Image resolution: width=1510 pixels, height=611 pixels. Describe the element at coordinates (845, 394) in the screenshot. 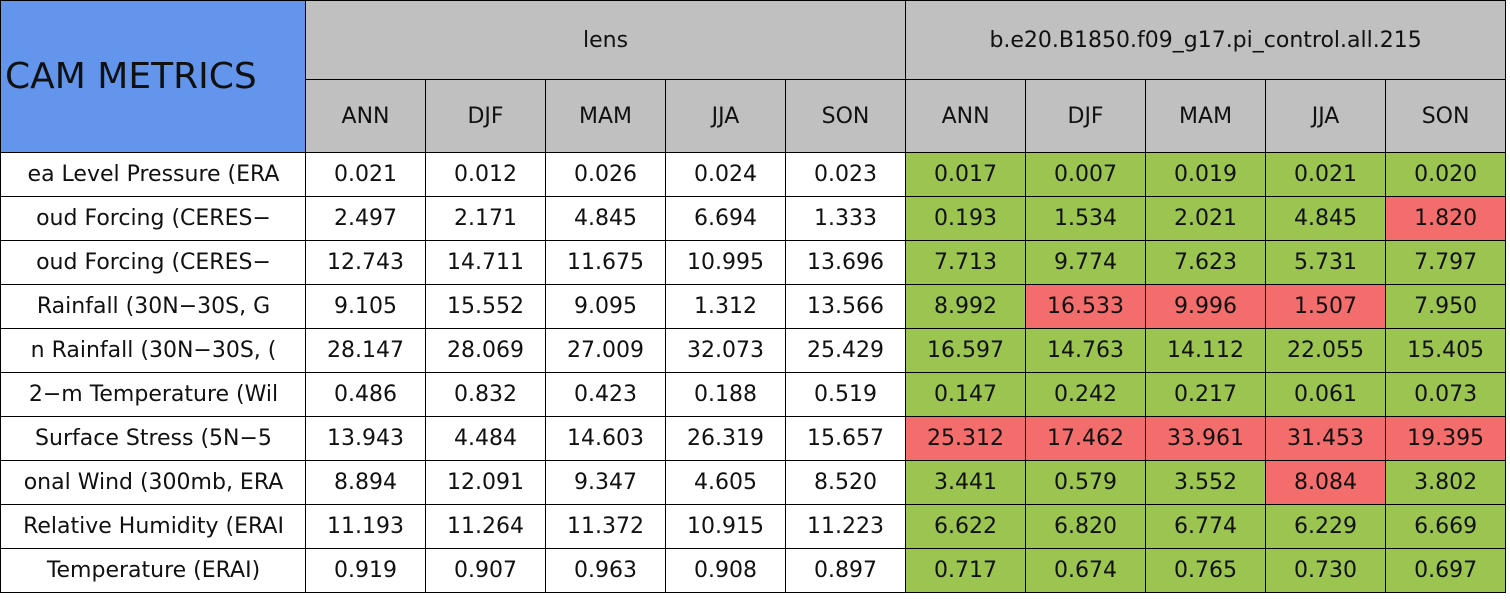

I see `value-cell: 0.519` at that location.